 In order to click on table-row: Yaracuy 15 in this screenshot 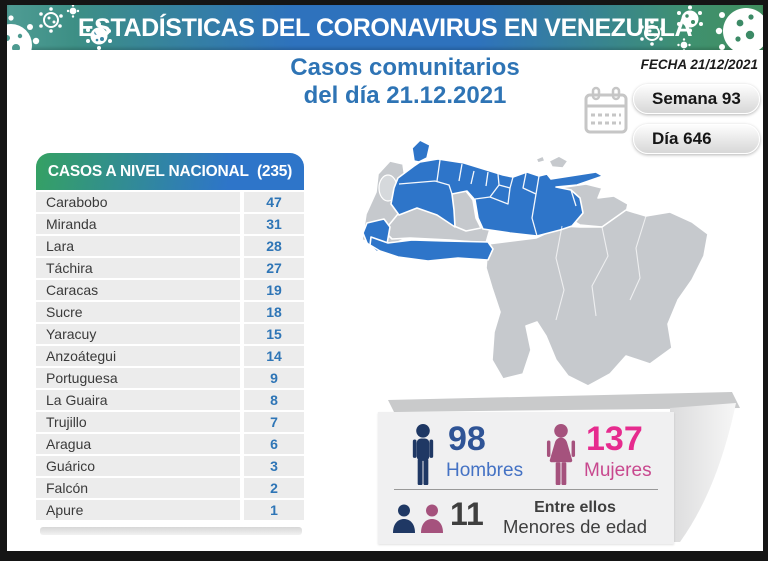, I will do `click(170, 334)`.